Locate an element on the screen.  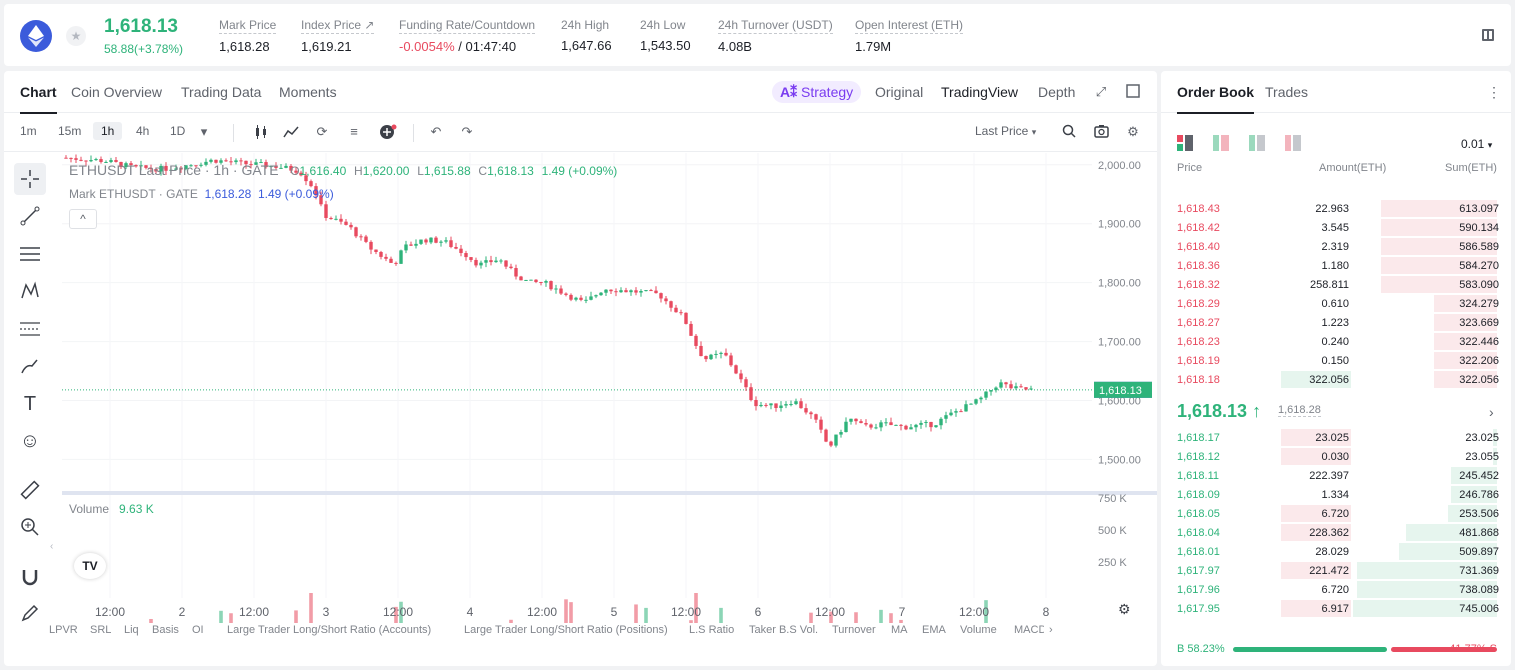
indicator-volume: Volume is located at coordinates (978, 630).